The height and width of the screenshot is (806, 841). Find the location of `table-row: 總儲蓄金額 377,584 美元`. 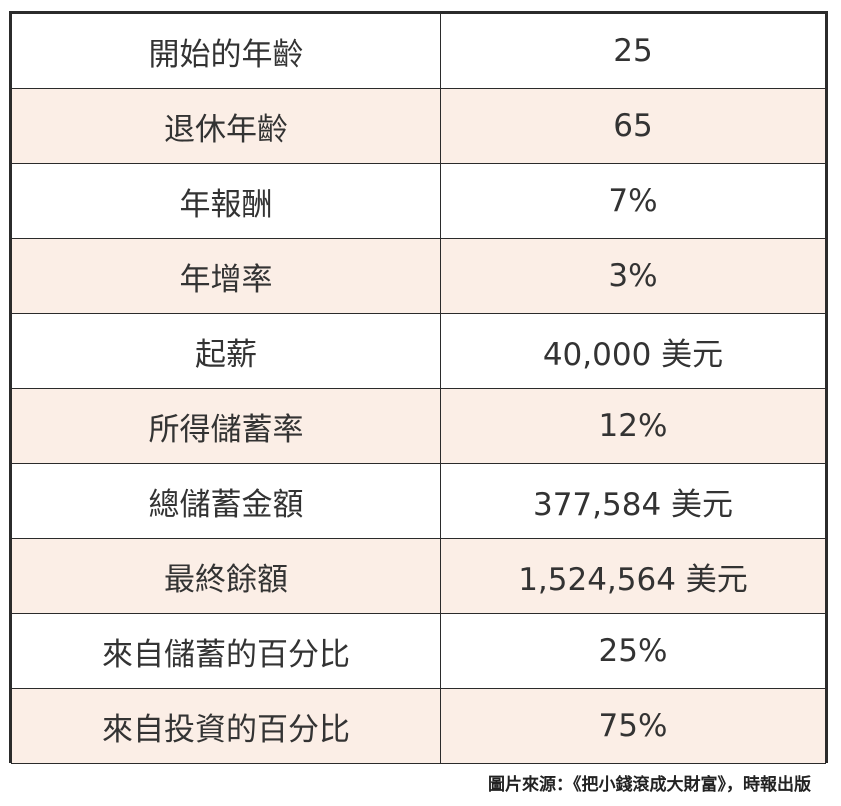

table-row: 總儲蓄金額 377,584 美元 is located at coordinates (418, 501).